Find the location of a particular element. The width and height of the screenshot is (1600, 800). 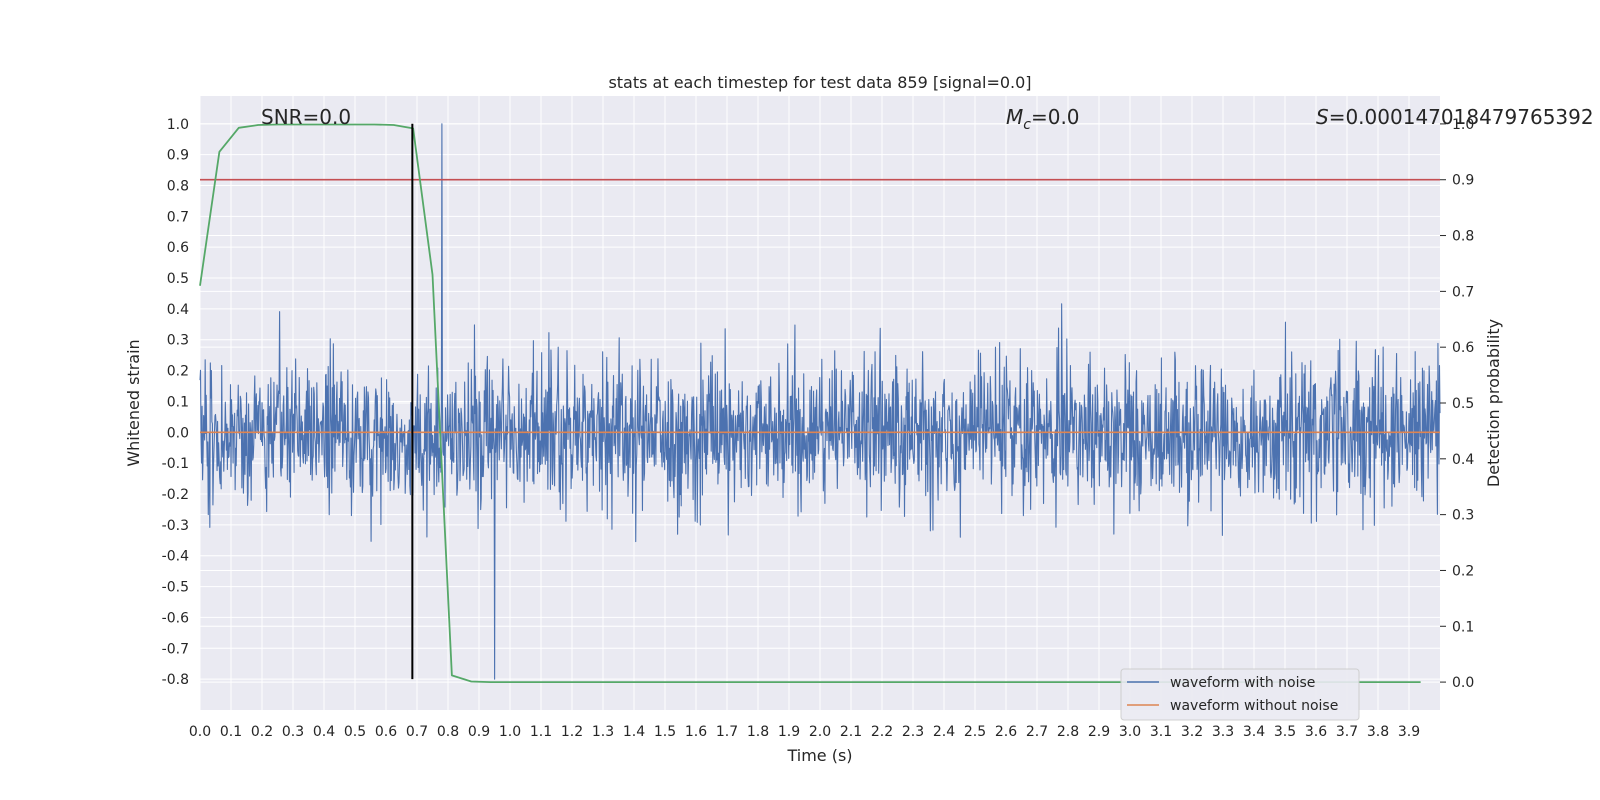

x-tick-label: 3.4 is located at coordinates (1254, 732).